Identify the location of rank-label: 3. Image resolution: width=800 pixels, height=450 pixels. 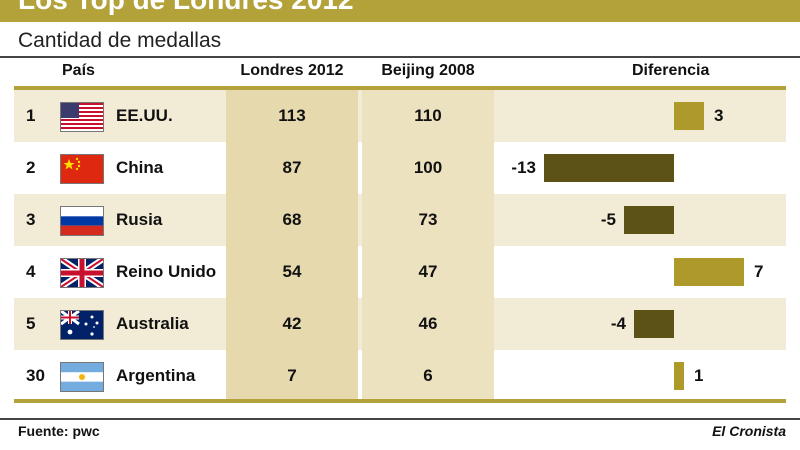
(31, 219).